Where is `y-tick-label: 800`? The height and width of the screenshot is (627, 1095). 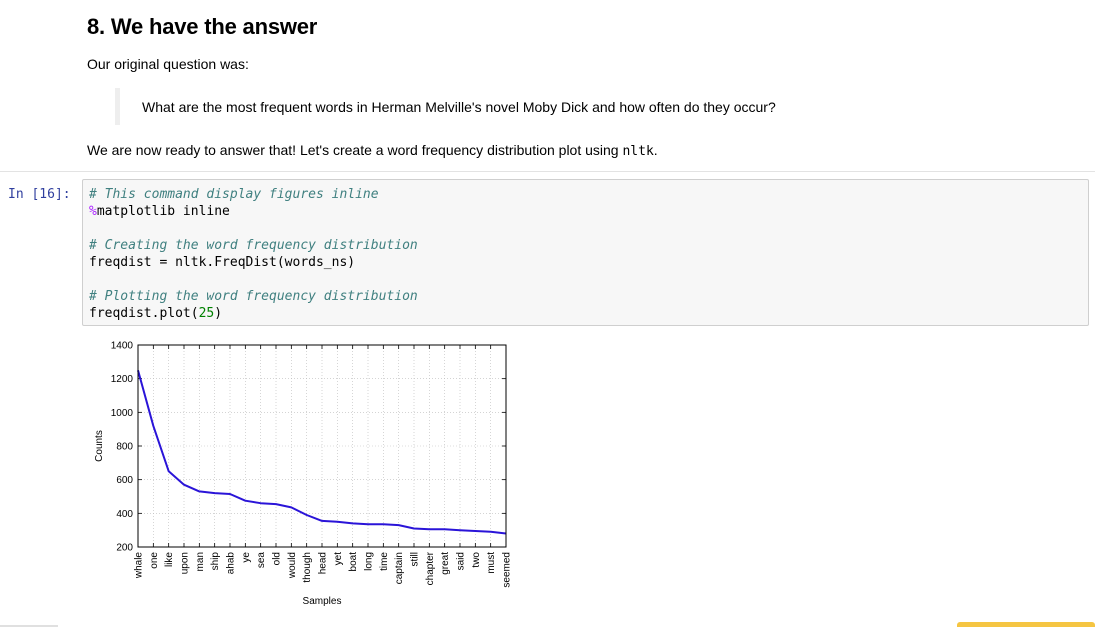
y-tick-label: 800 is located at coordinates (124, 447).